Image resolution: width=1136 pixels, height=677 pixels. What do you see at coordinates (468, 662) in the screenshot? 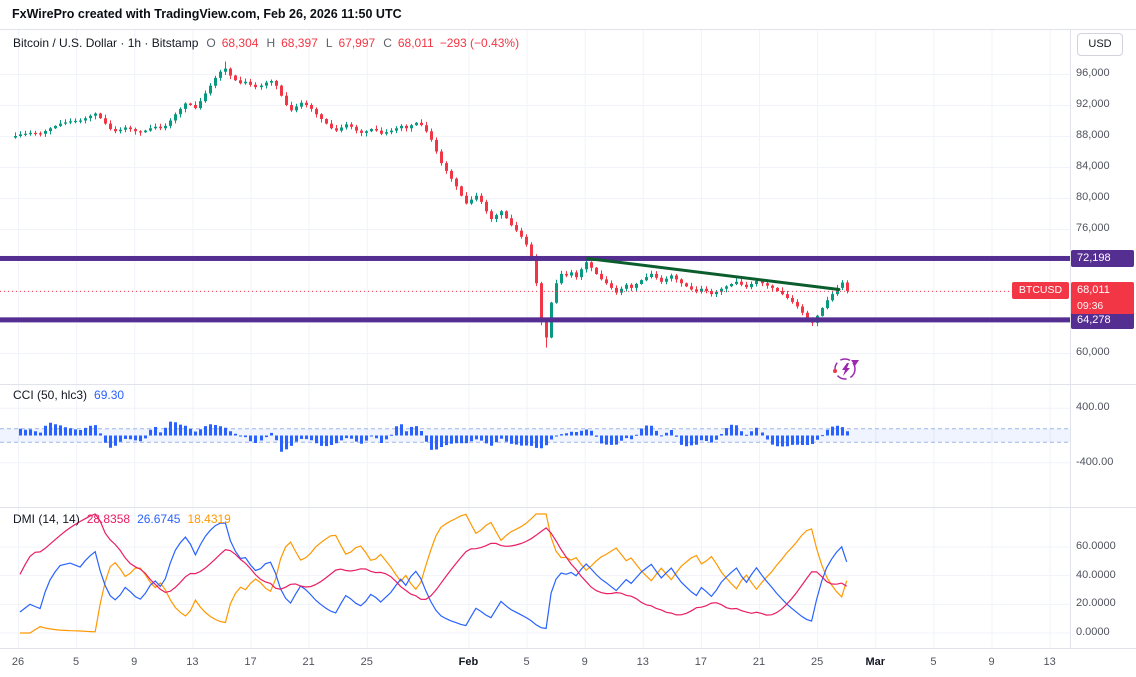
I see `time-axis-tick: Feb` at bounding box center [468, 662].